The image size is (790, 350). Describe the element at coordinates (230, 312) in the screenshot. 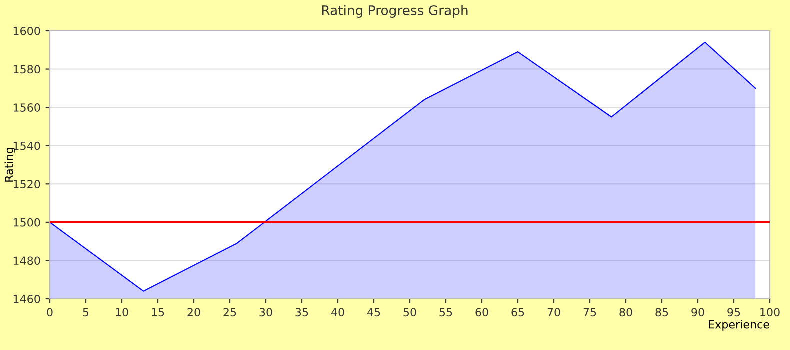

I see `x-tick-label: 25` at that location.